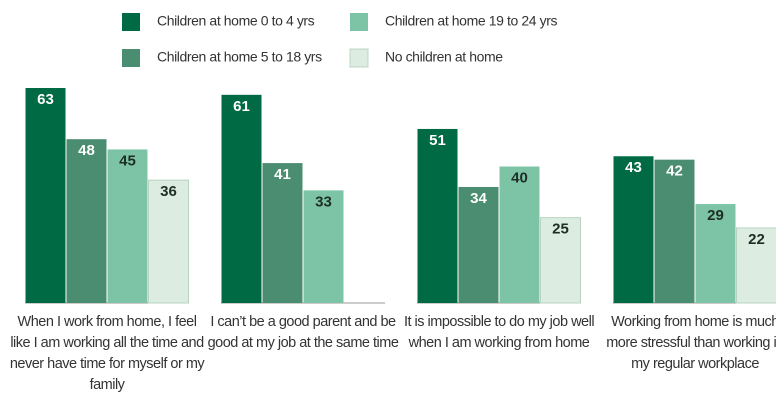  Describe the element at coordinates (519, 177) in the screenshot. I see `value-label: 40` at that location.